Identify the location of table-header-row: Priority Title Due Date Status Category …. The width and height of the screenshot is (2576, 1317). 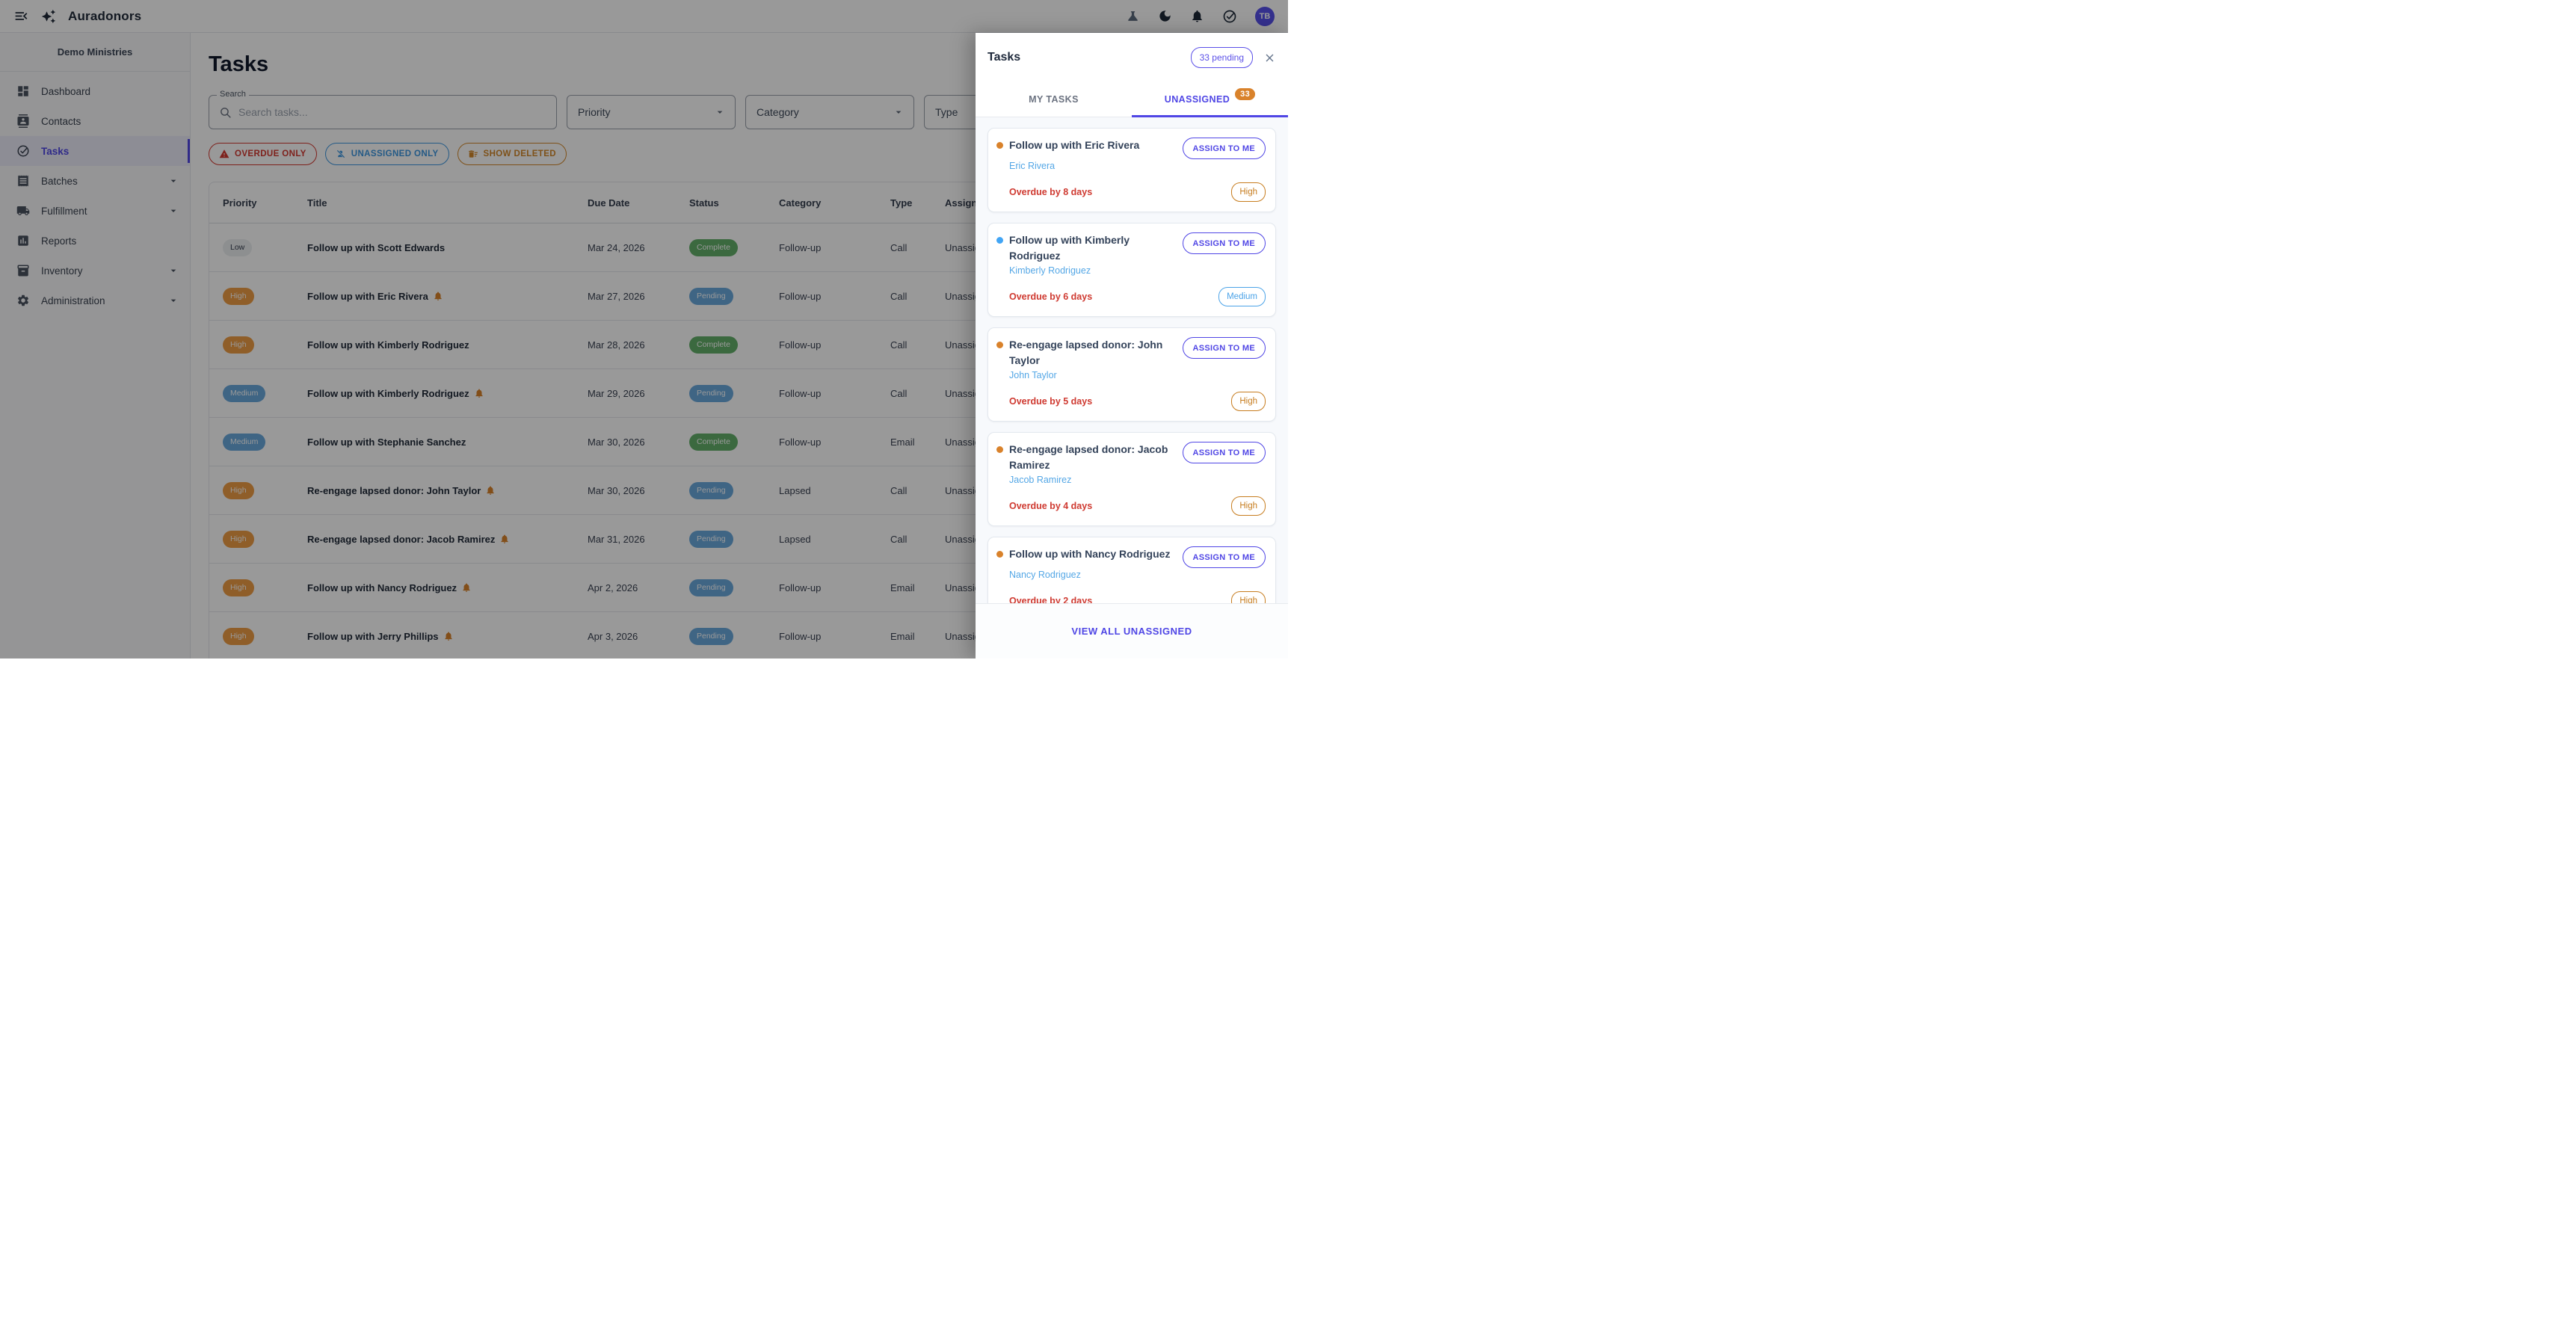
(748, 202).